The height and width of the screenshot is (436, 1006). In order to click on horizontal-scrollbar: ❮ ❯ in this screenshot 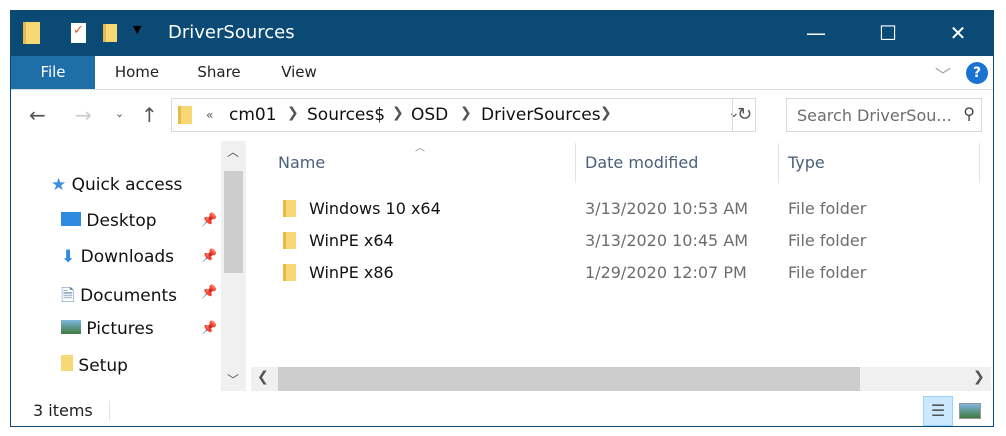, I will do `click(621, 379)`.